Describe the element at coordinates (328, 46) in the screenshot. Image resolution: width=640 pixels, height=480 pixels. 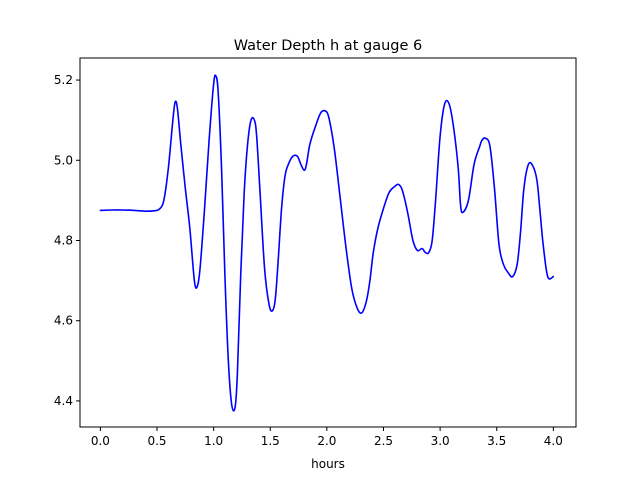
I see `chart-title: Water Depth h at gauge 6` at that location.